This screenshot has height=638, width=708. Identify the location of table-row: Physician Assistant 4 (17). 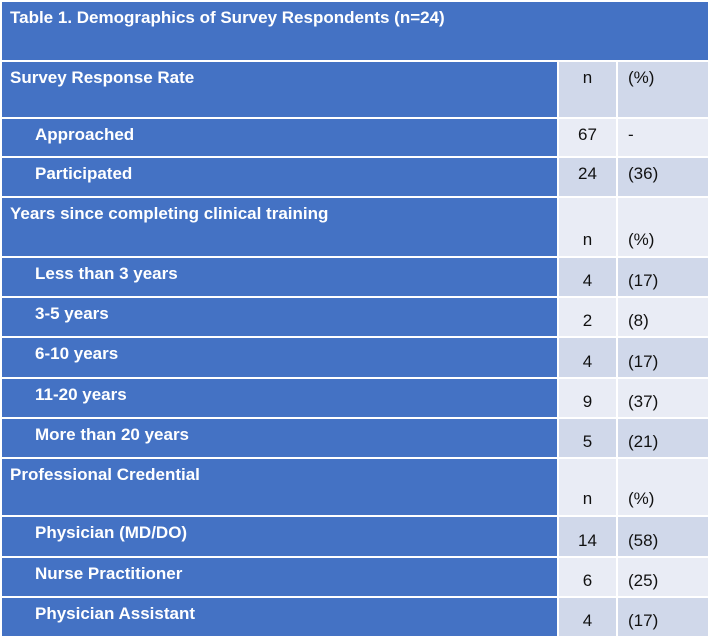
(354, 617).